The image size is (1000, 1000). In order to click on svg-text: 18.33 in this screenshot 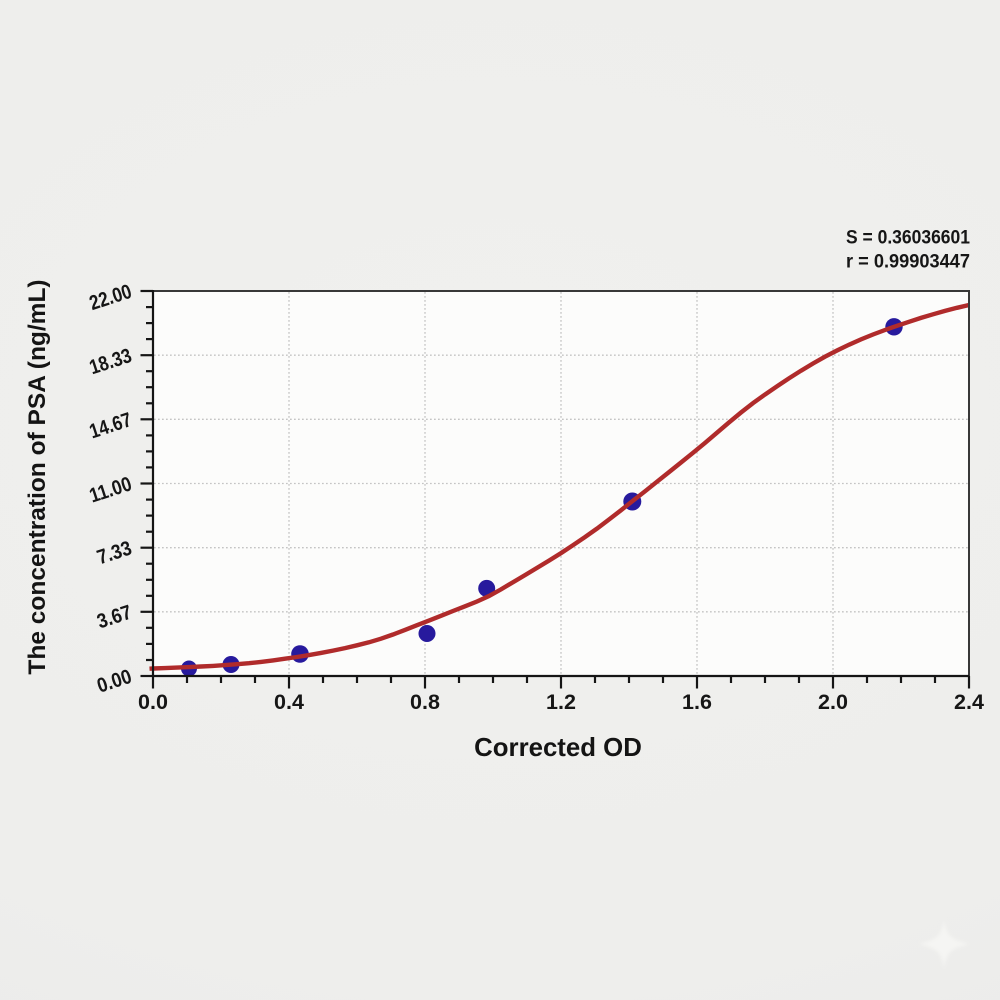, I will do `click(111, 361)`.